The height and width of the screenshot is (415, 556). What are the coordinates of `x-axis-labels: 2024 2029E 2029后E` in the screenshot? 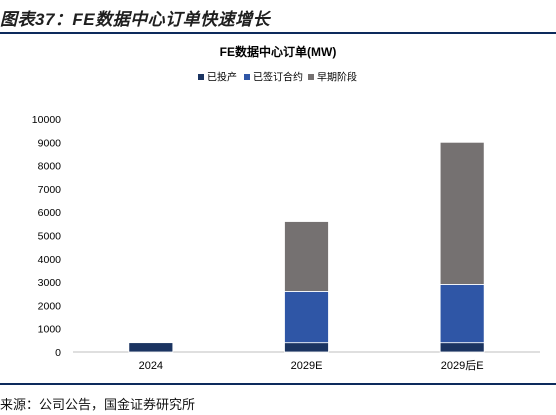 It's located at (311, 365).